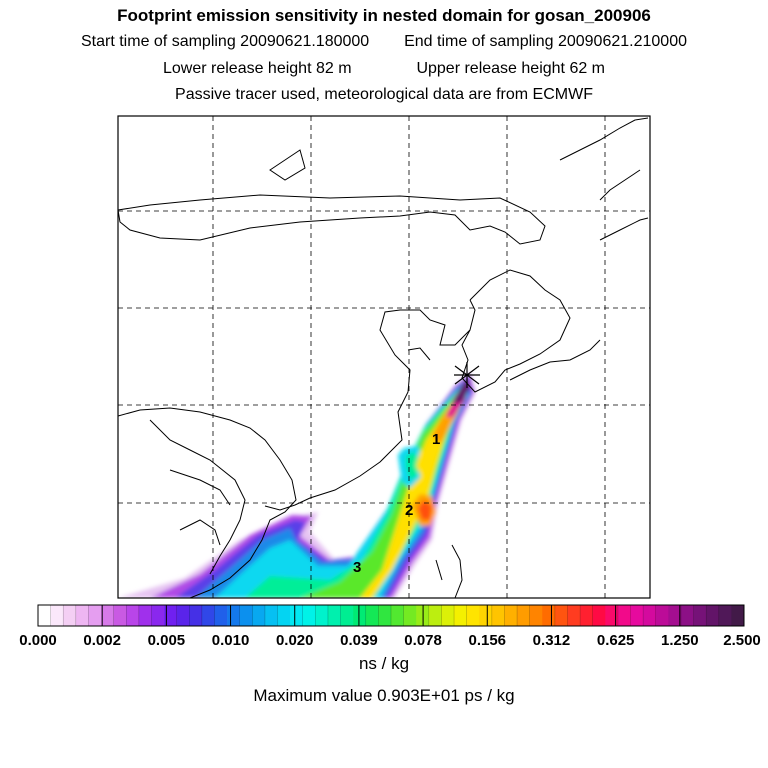  Describe the element at coordinates (359, 640) in the screenshot. I see `colorbar-tick-label: 0.039` at that location.